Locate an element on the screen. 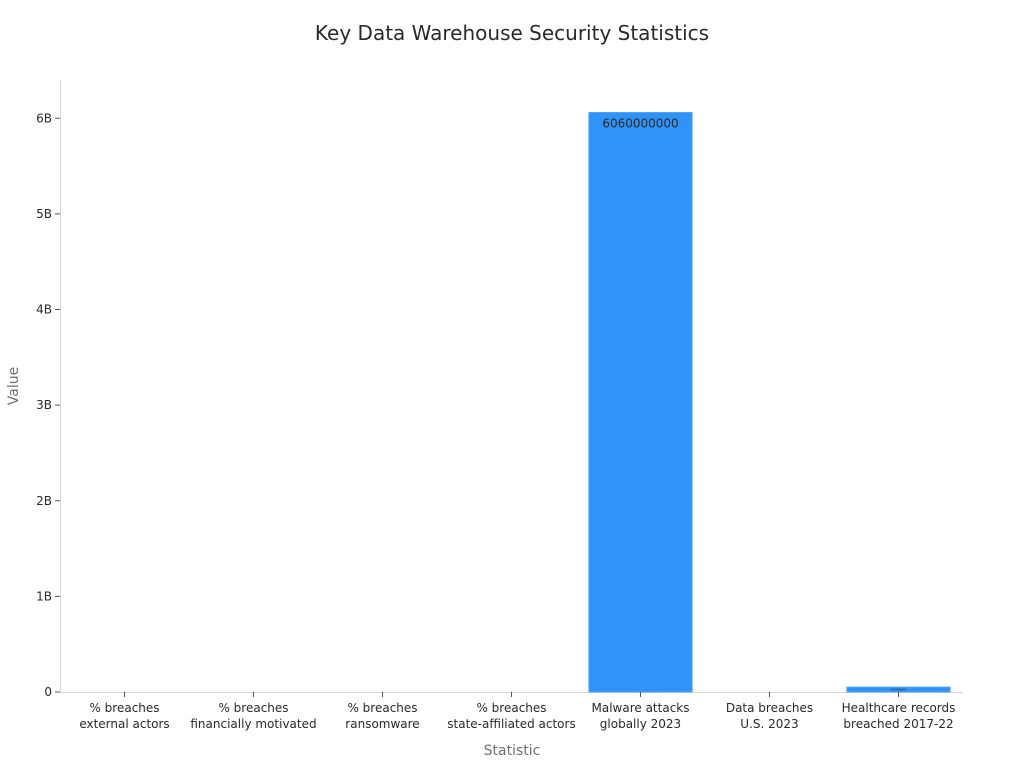 This screenshot has height=768, width=1024. y-tick-label: 5B is located at coordinates (44, 214).